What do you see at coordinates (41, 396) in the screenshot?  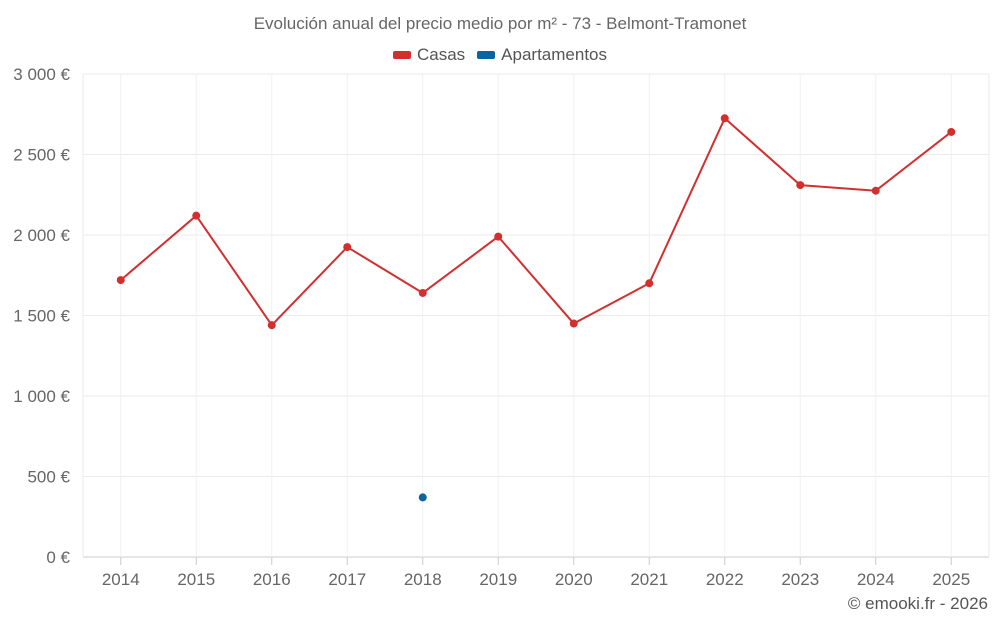 I see `y-tick-label: 1 000 €` at bounding box center [41, 396].